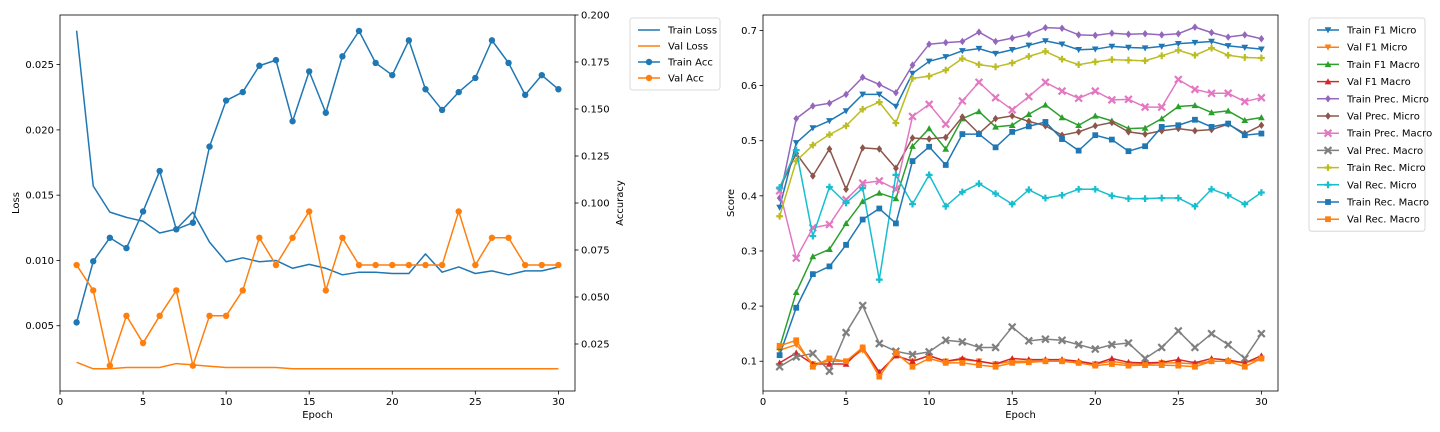 Image resolution: width=1440 pixels, height=432 pixels. What do you see at coordinates (39, 326) in the screenshot?
I see `y-tick-label: 0.005` at bounding box center [39, 326].